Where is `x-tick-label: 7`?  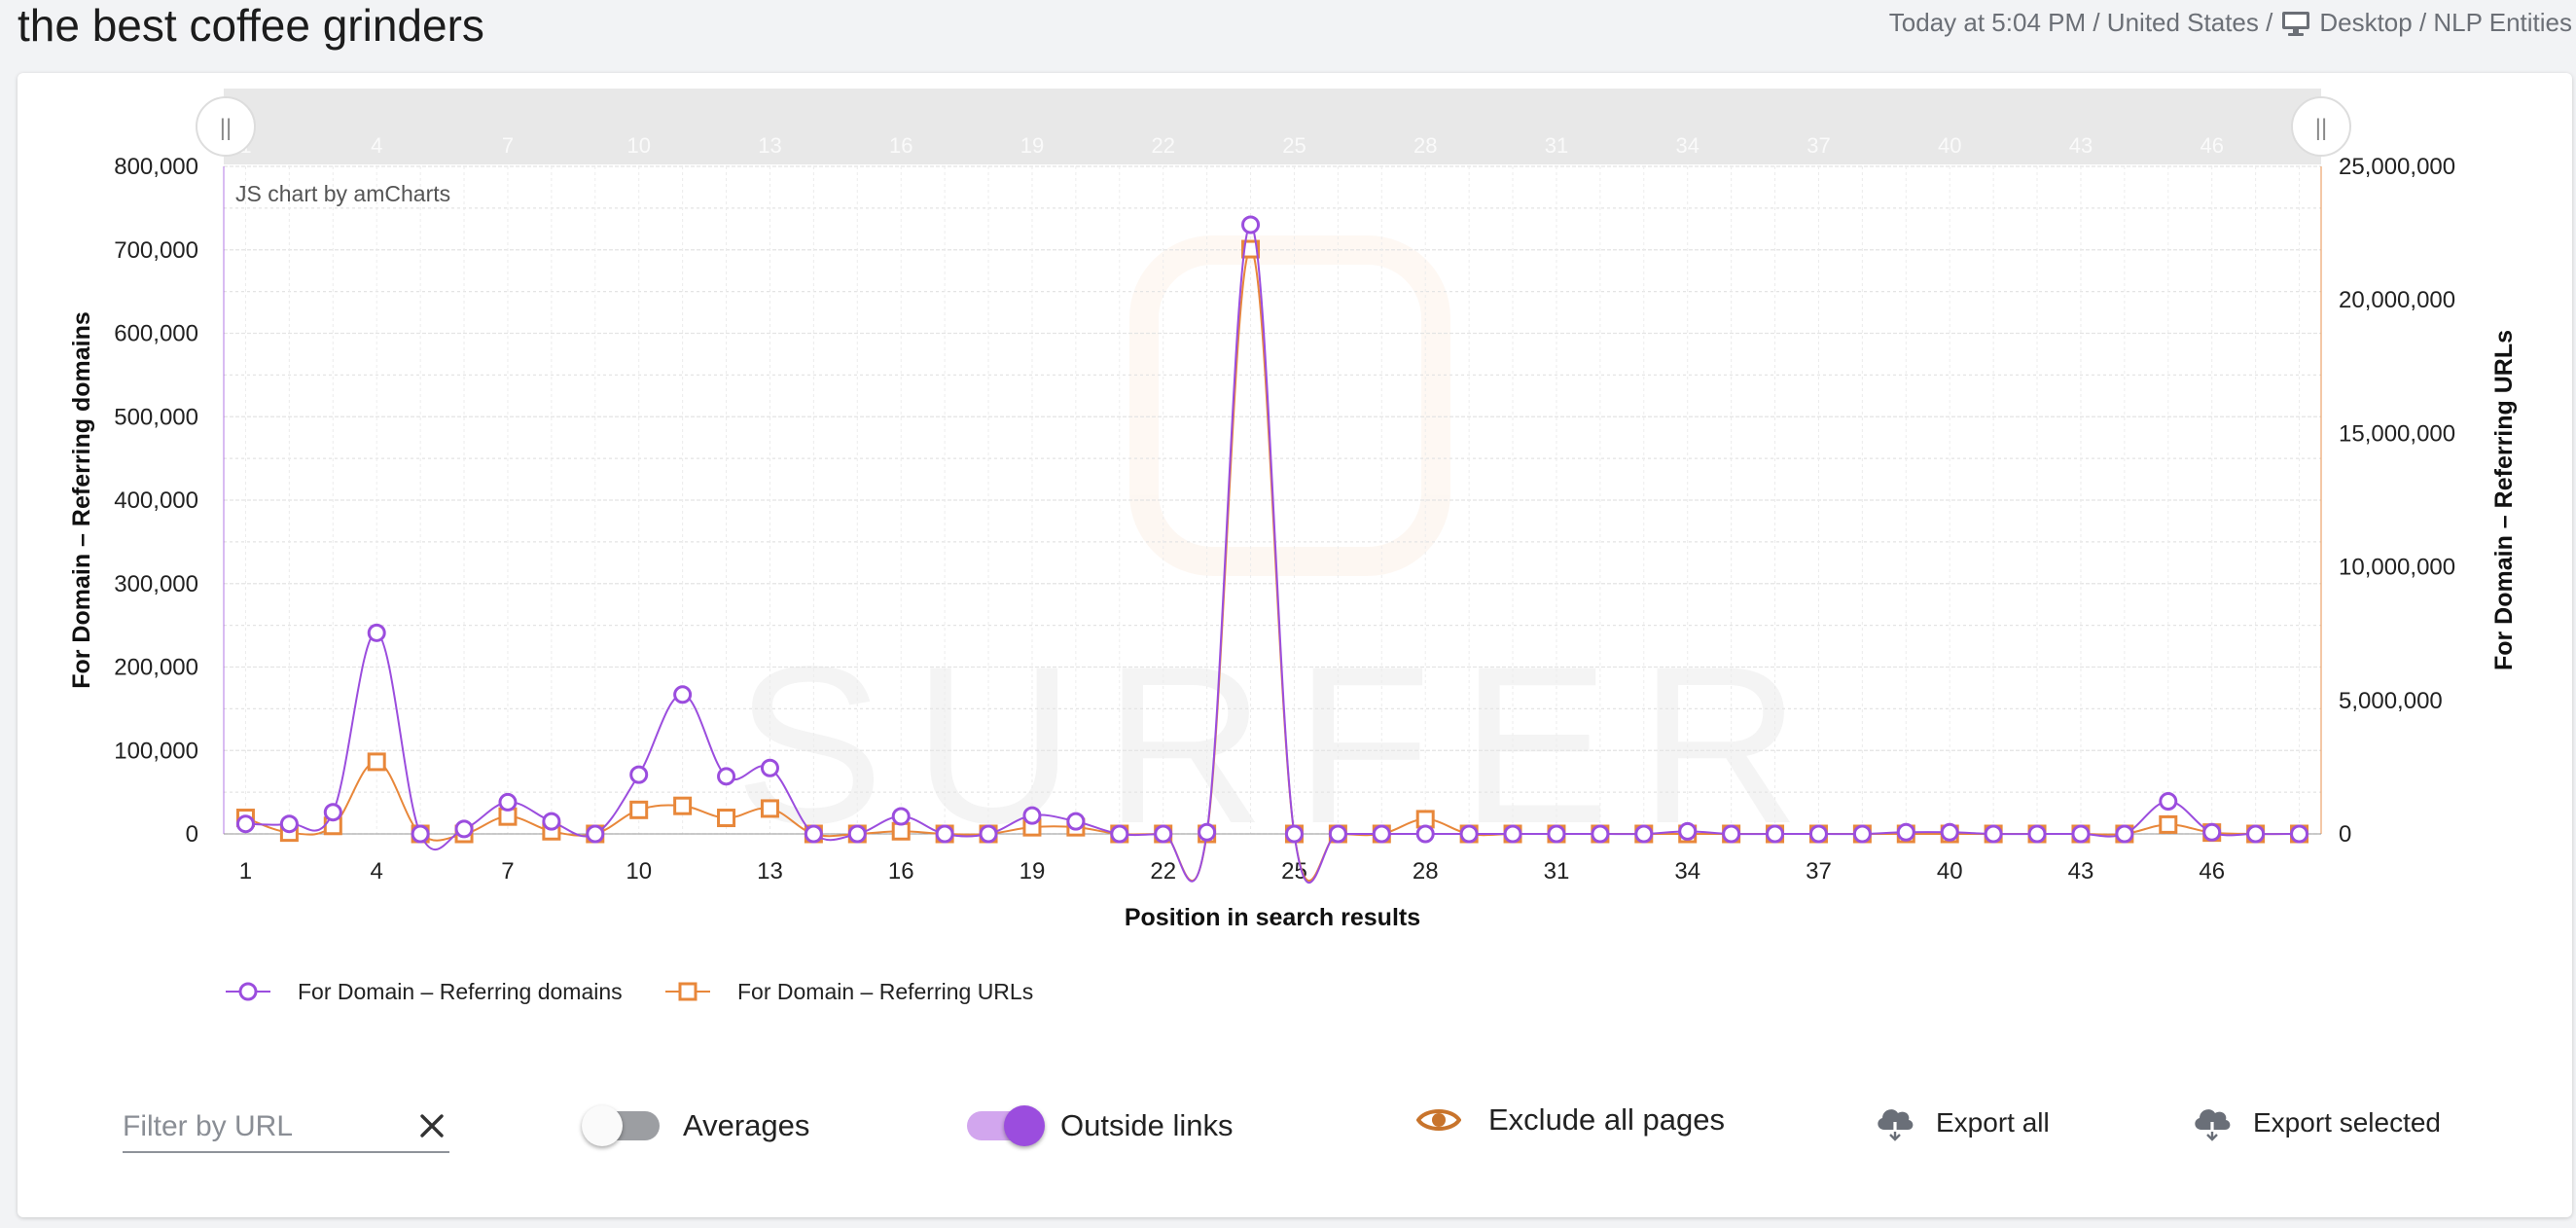 x-tick-label: 7 is located at coordinates (507, 871).